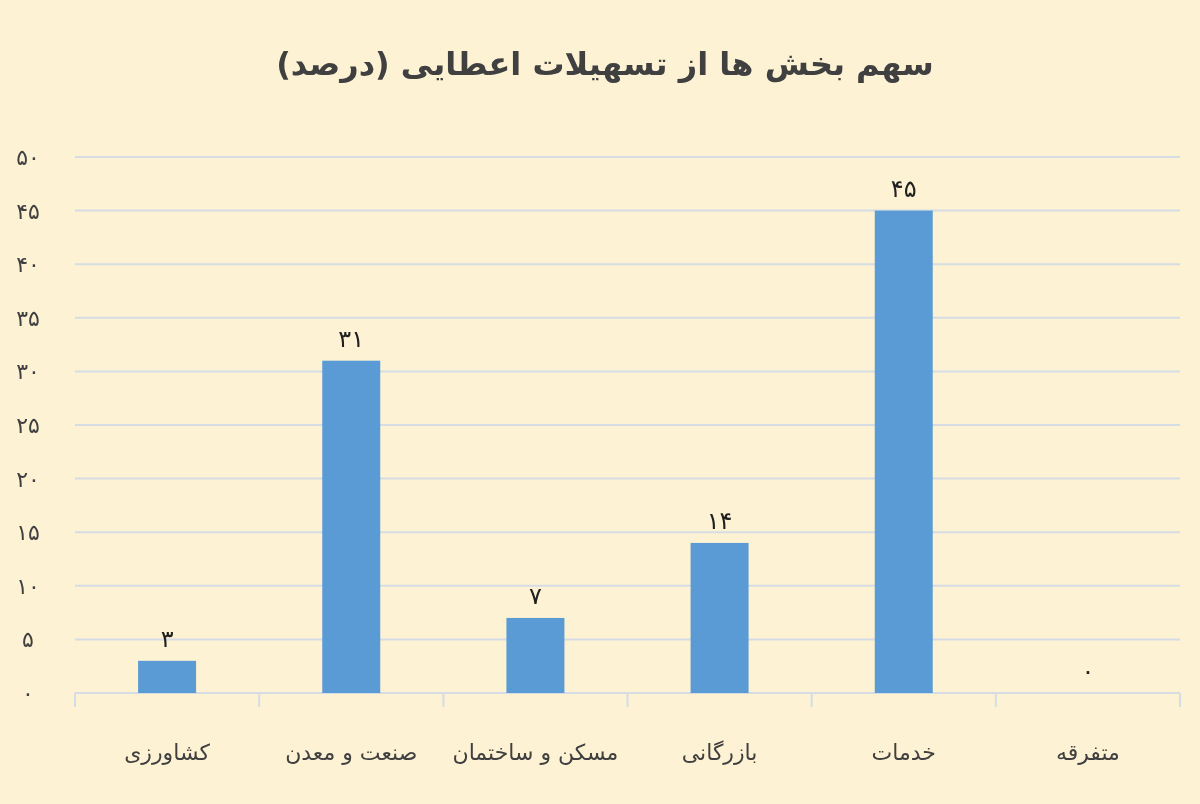  What do you see at coordinates (1087, 752) in the screenshot?
I see `x-tick-label: متفرقه` at bounding box center [1087, 752].